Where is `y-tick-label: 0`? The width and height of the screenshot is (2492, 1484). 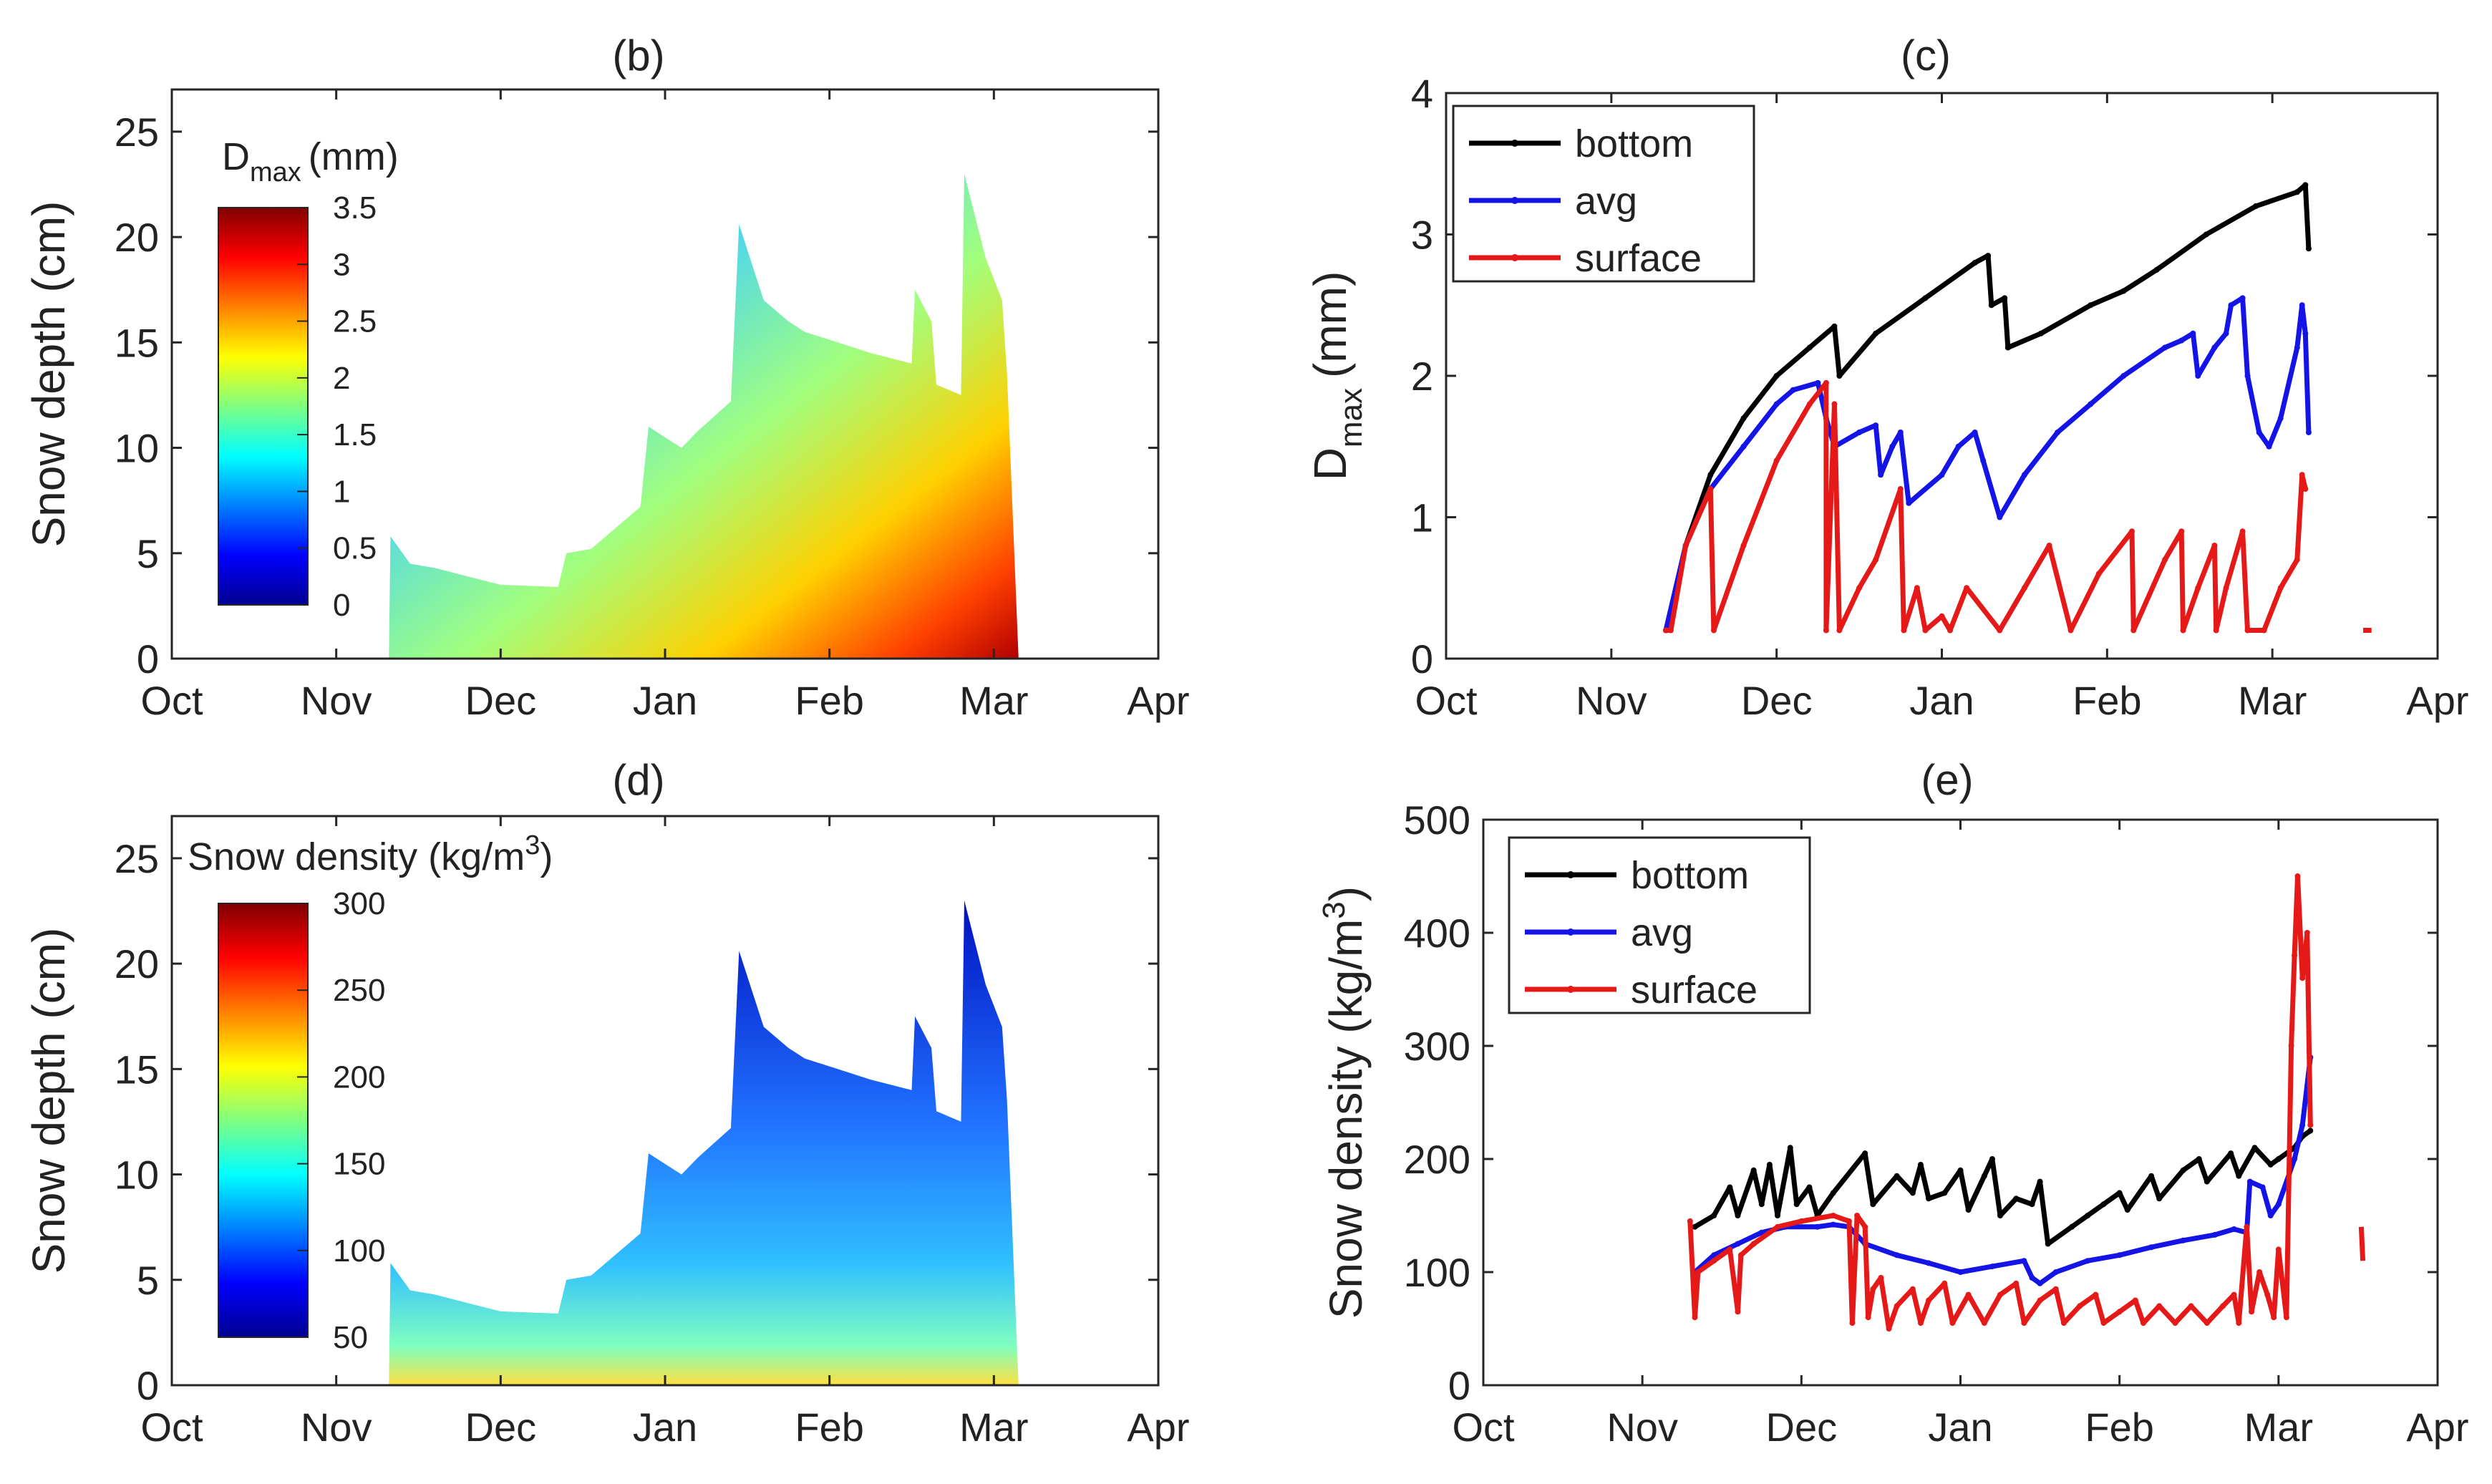
y-tick-label: 0 is located at coordinates (1422, 659).